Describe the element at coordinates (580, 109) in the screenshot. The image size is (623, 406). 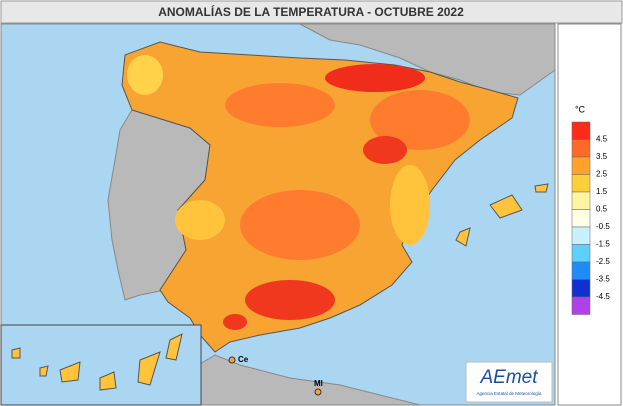
I see `legend-unit: °C` at that location.